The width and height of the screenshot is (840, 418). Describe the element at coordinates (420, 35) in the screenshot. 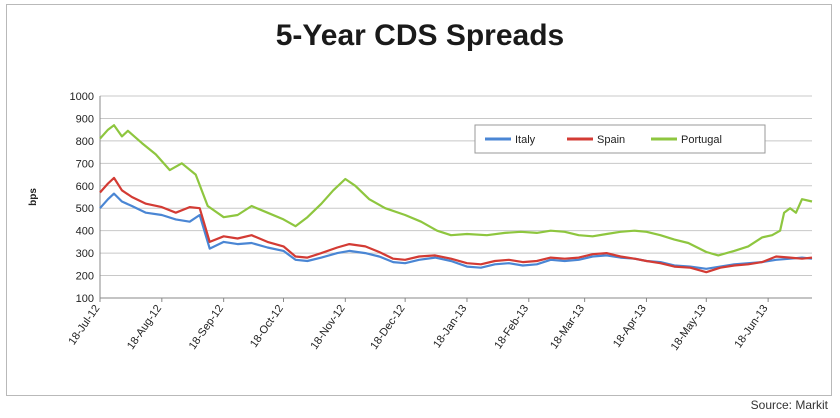

I see `chart-title: 5-Year CDS Spreads` at that location.